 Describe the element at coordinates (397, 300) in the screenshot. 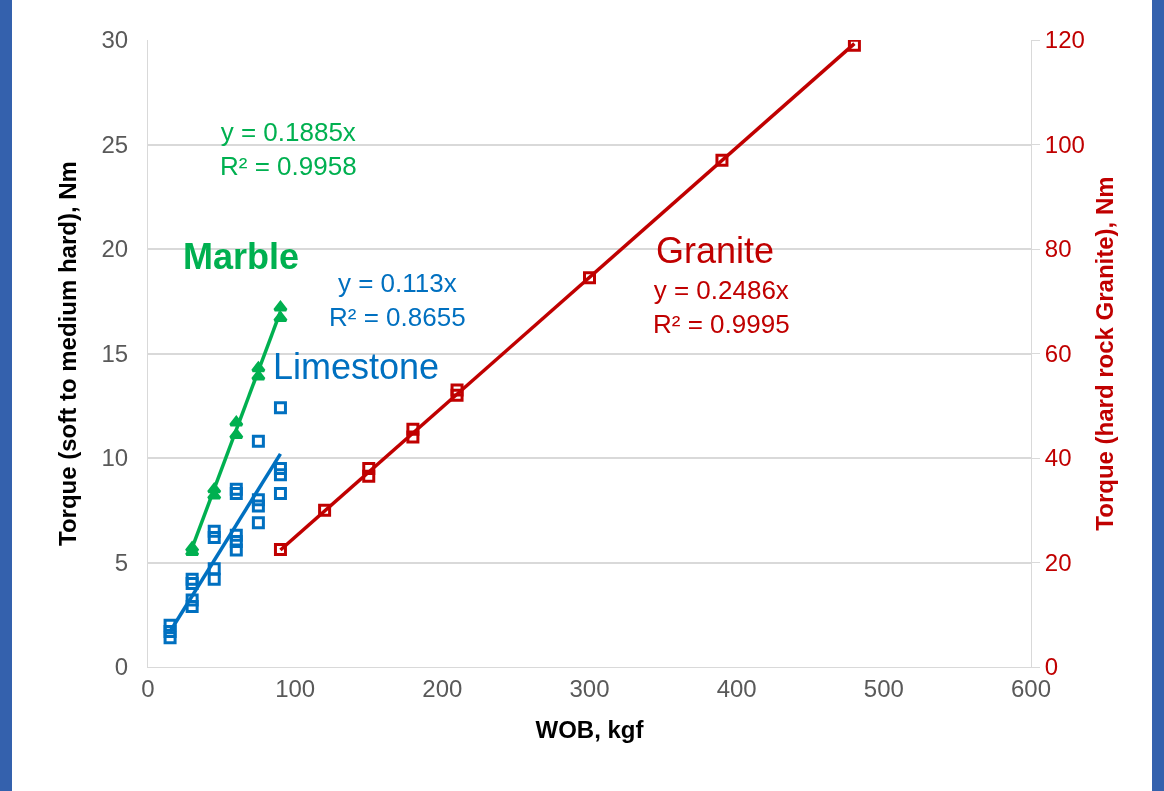

I see `annotation: y = 0.113x R² = 0.8655` at that location.